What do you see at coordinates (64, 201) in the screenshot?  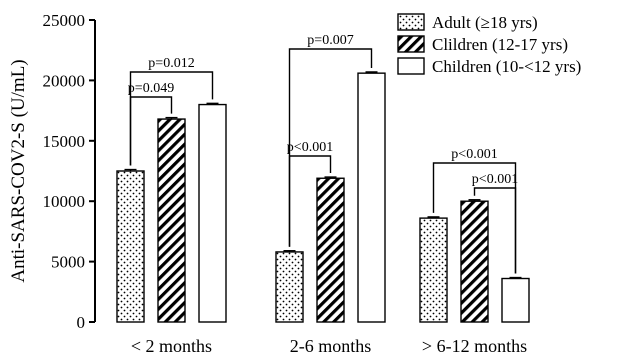 I see `y-tick-label: 10000` at bounding box center [64, 201].